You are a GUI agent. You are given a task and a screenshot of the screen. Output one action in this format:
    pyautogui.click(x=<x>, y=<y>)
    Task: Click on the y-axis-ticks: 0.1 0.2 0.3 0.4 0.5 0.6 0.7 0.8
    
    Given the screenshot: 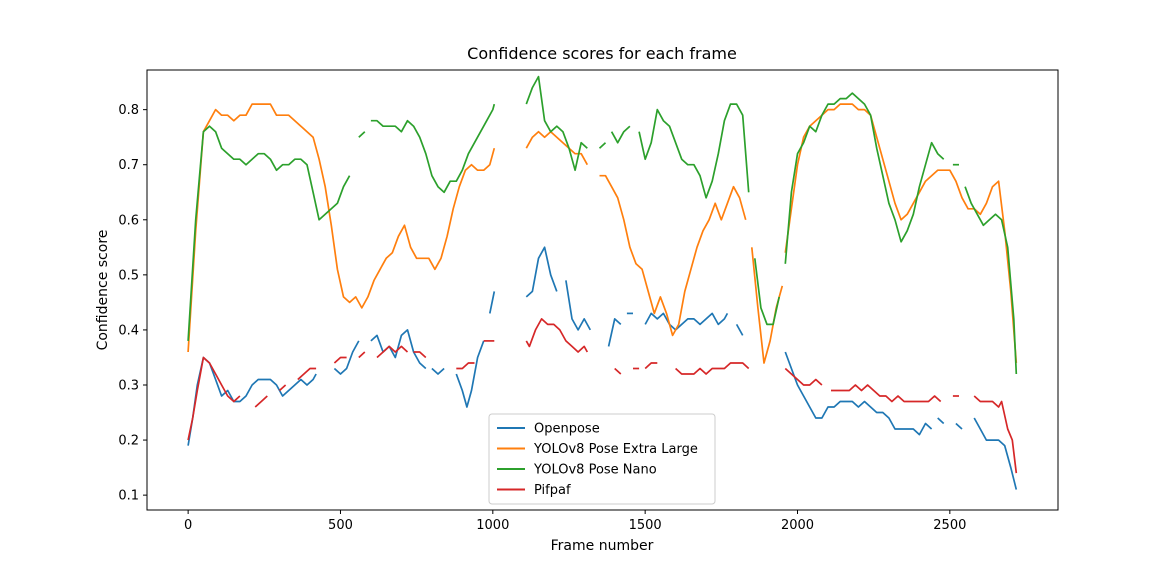 What is the action you would take?
    pyautogui.click(x=132, y=303)
    